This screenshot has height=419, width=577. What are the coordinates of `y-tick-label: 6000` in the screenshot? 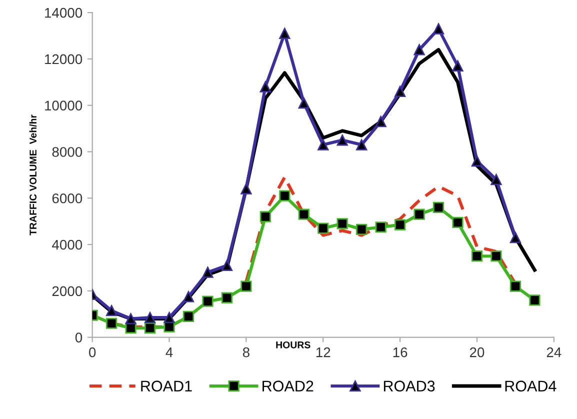 It's located at (67, 198).